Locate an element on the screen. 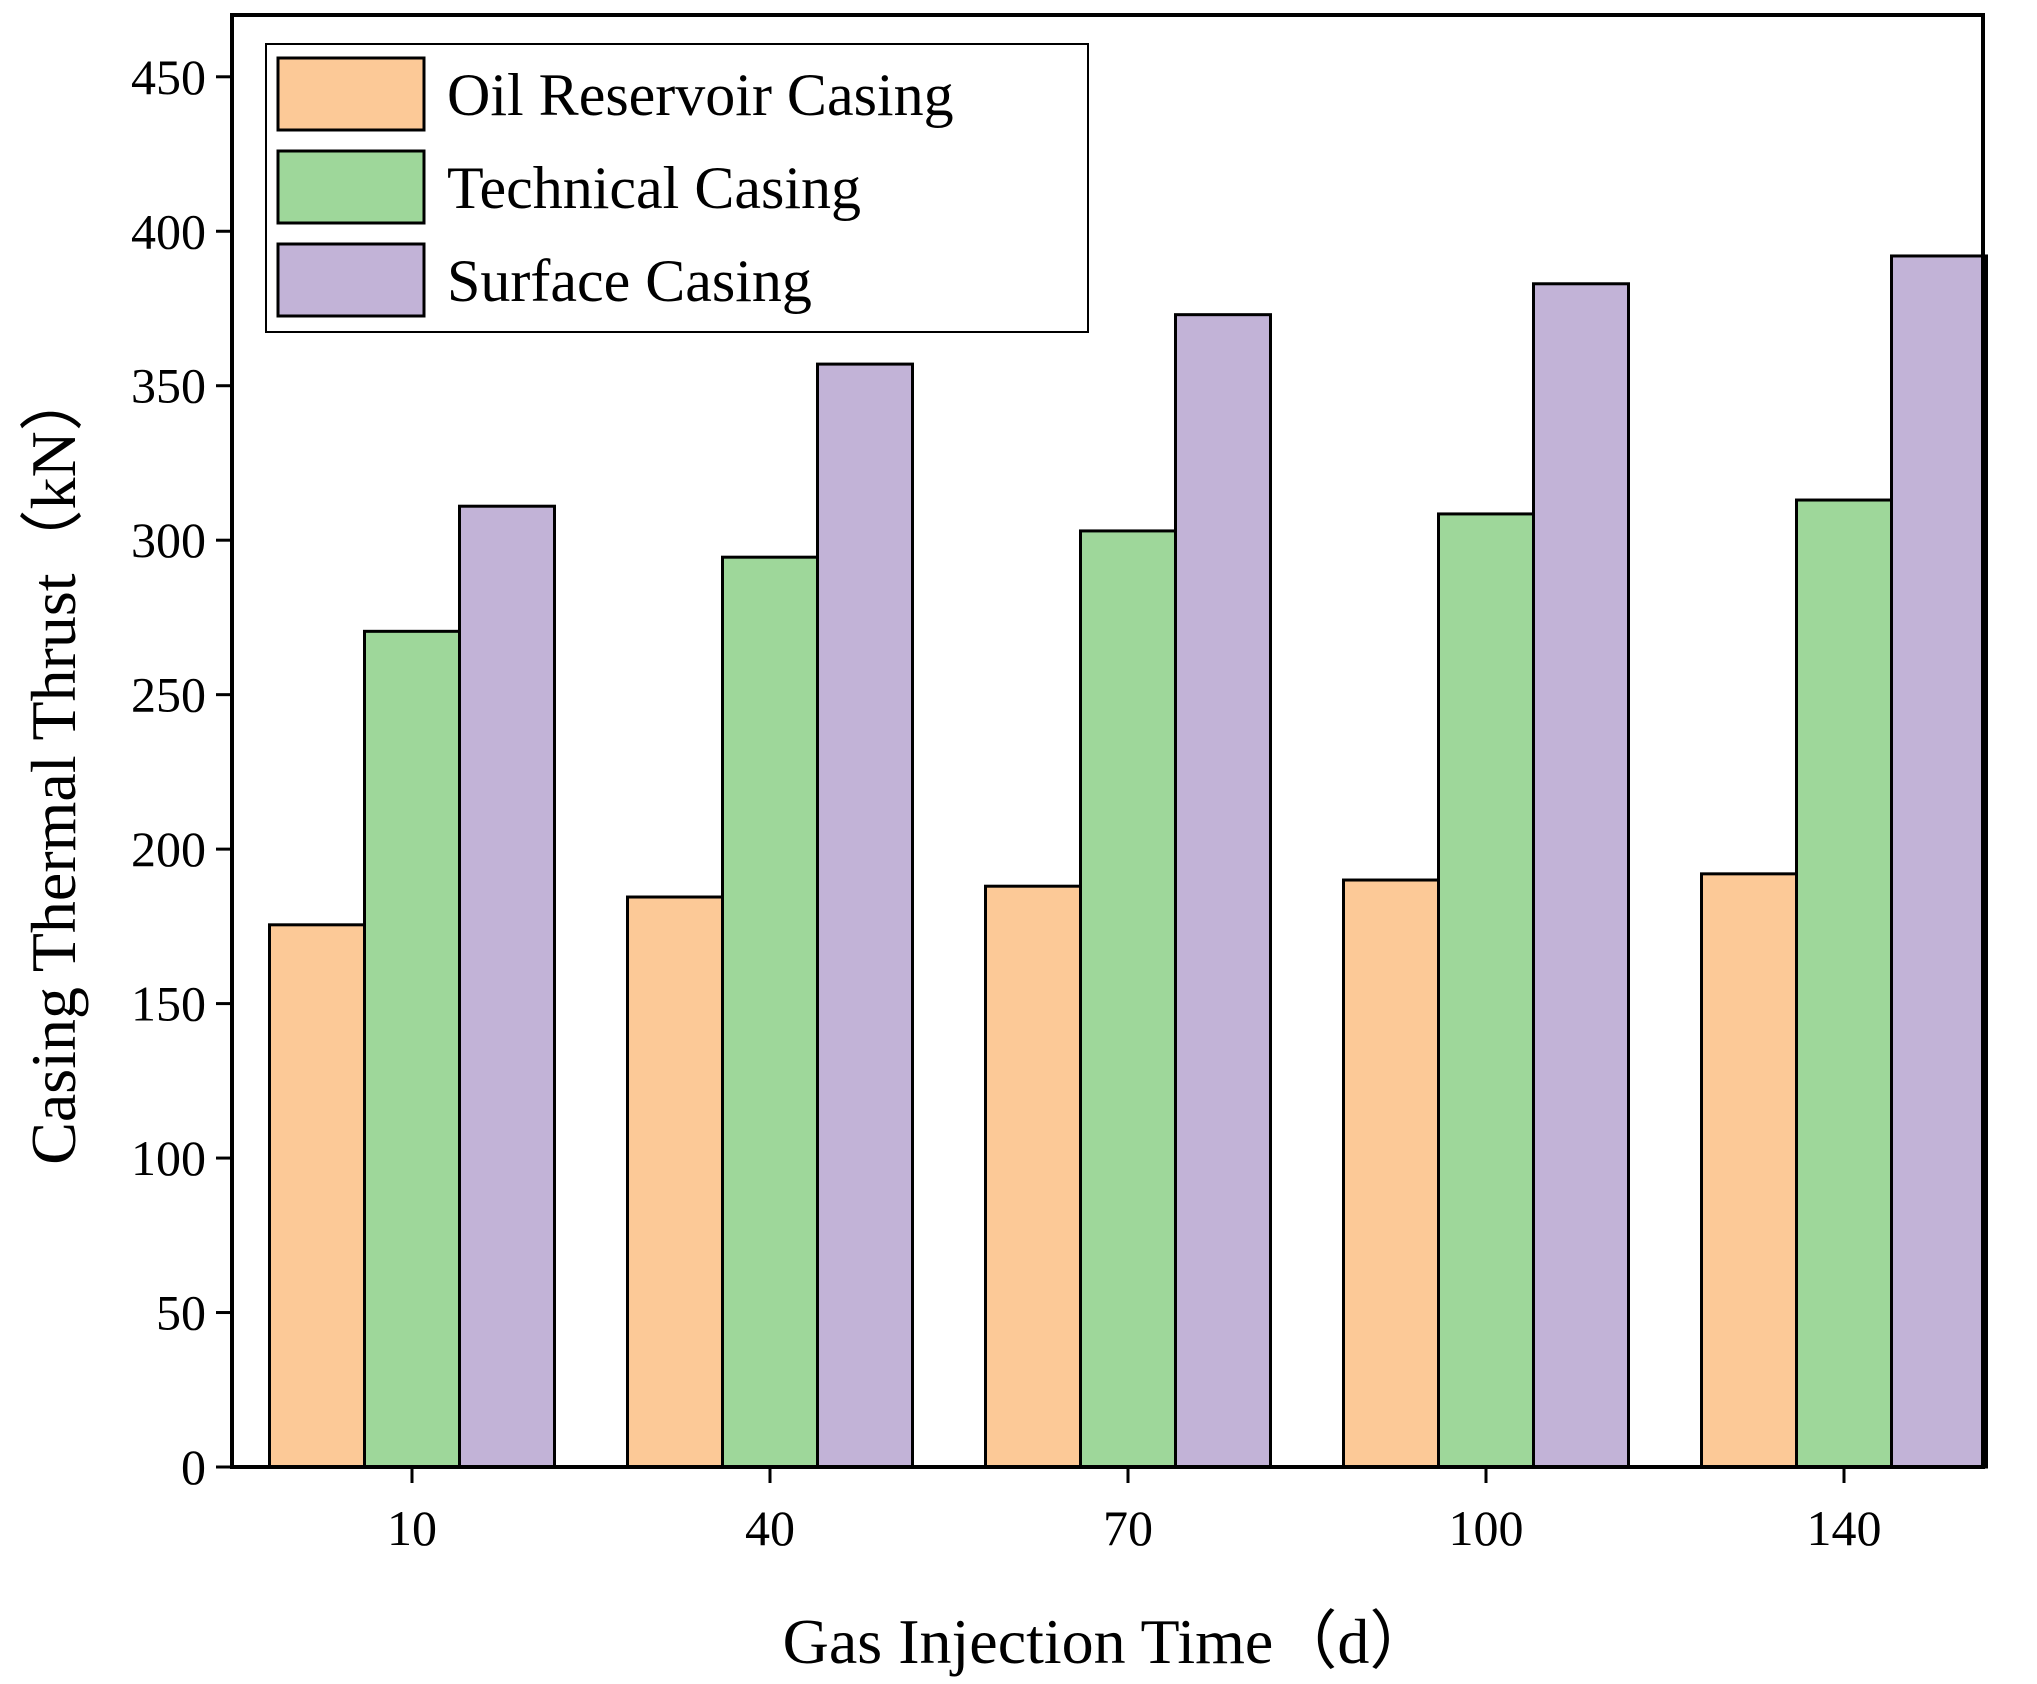  x-tick-label: 40 is located at coordinates (770, 1528).